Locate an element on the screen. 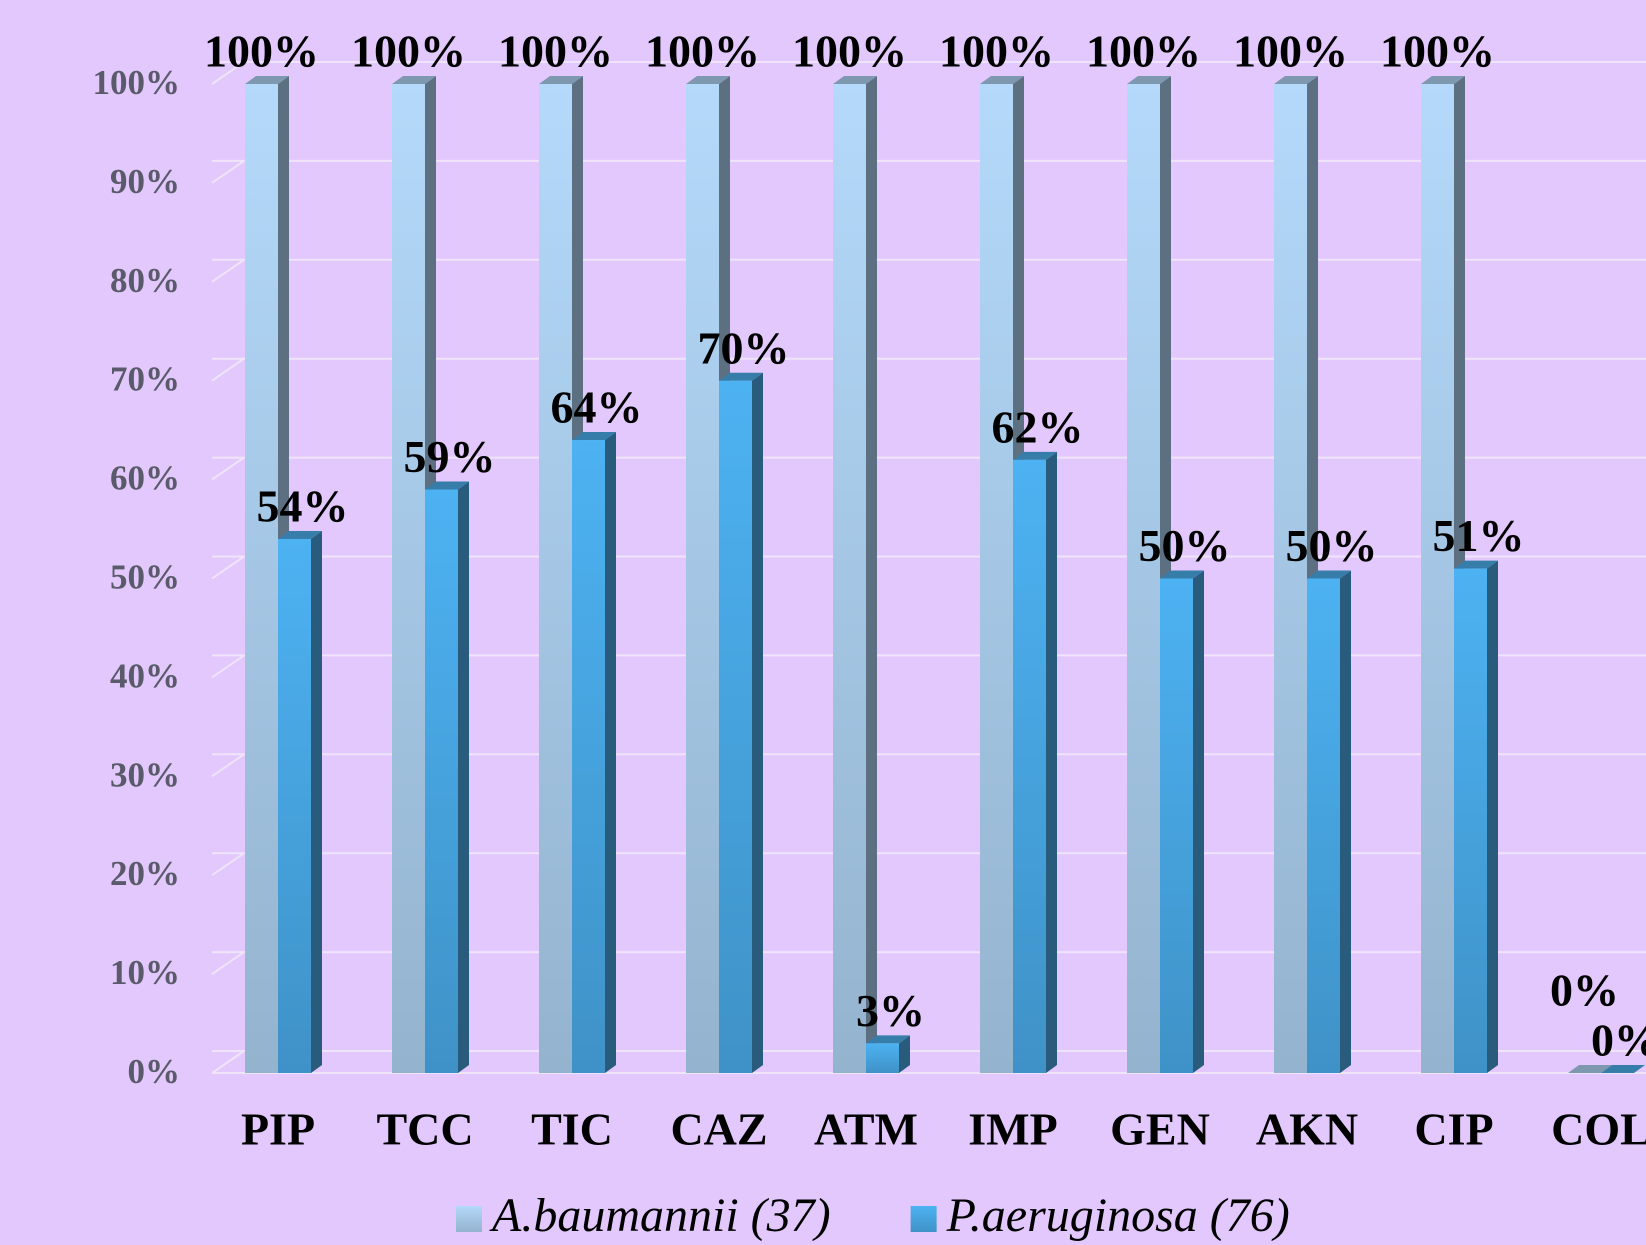 The height and width of the screenshot is (1245, 1646). y-tick-label: 80% is located at coordinates (145, 280).